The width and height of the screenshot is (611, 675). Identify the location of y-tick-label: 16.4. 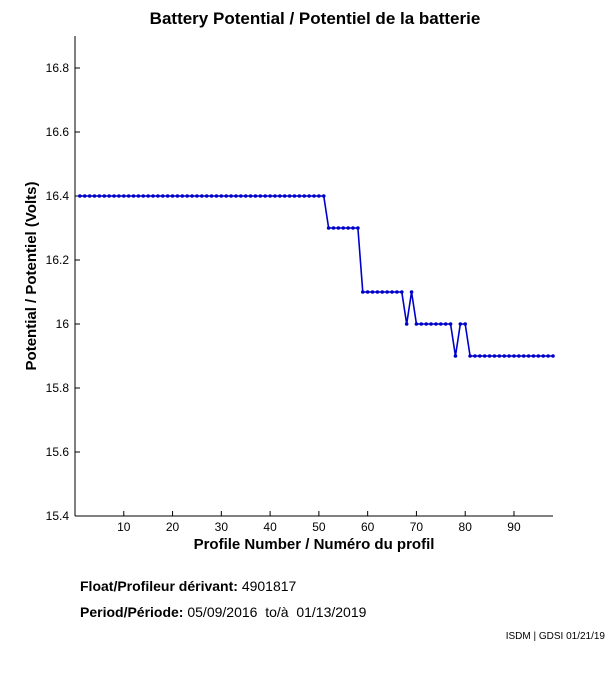
(58, 196).